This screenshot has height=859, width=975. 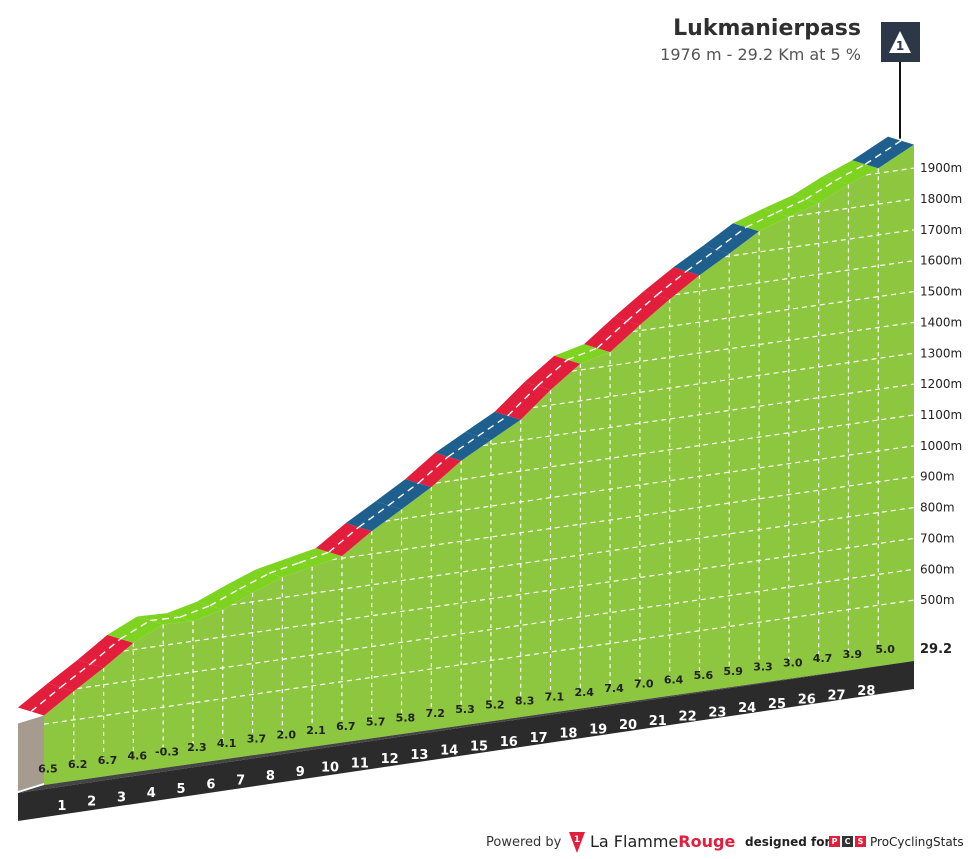 What do you see at coordinates (793, 662) in the screenshot?
I see `gradient-label: 3.0` at bounding box center [793, 662].